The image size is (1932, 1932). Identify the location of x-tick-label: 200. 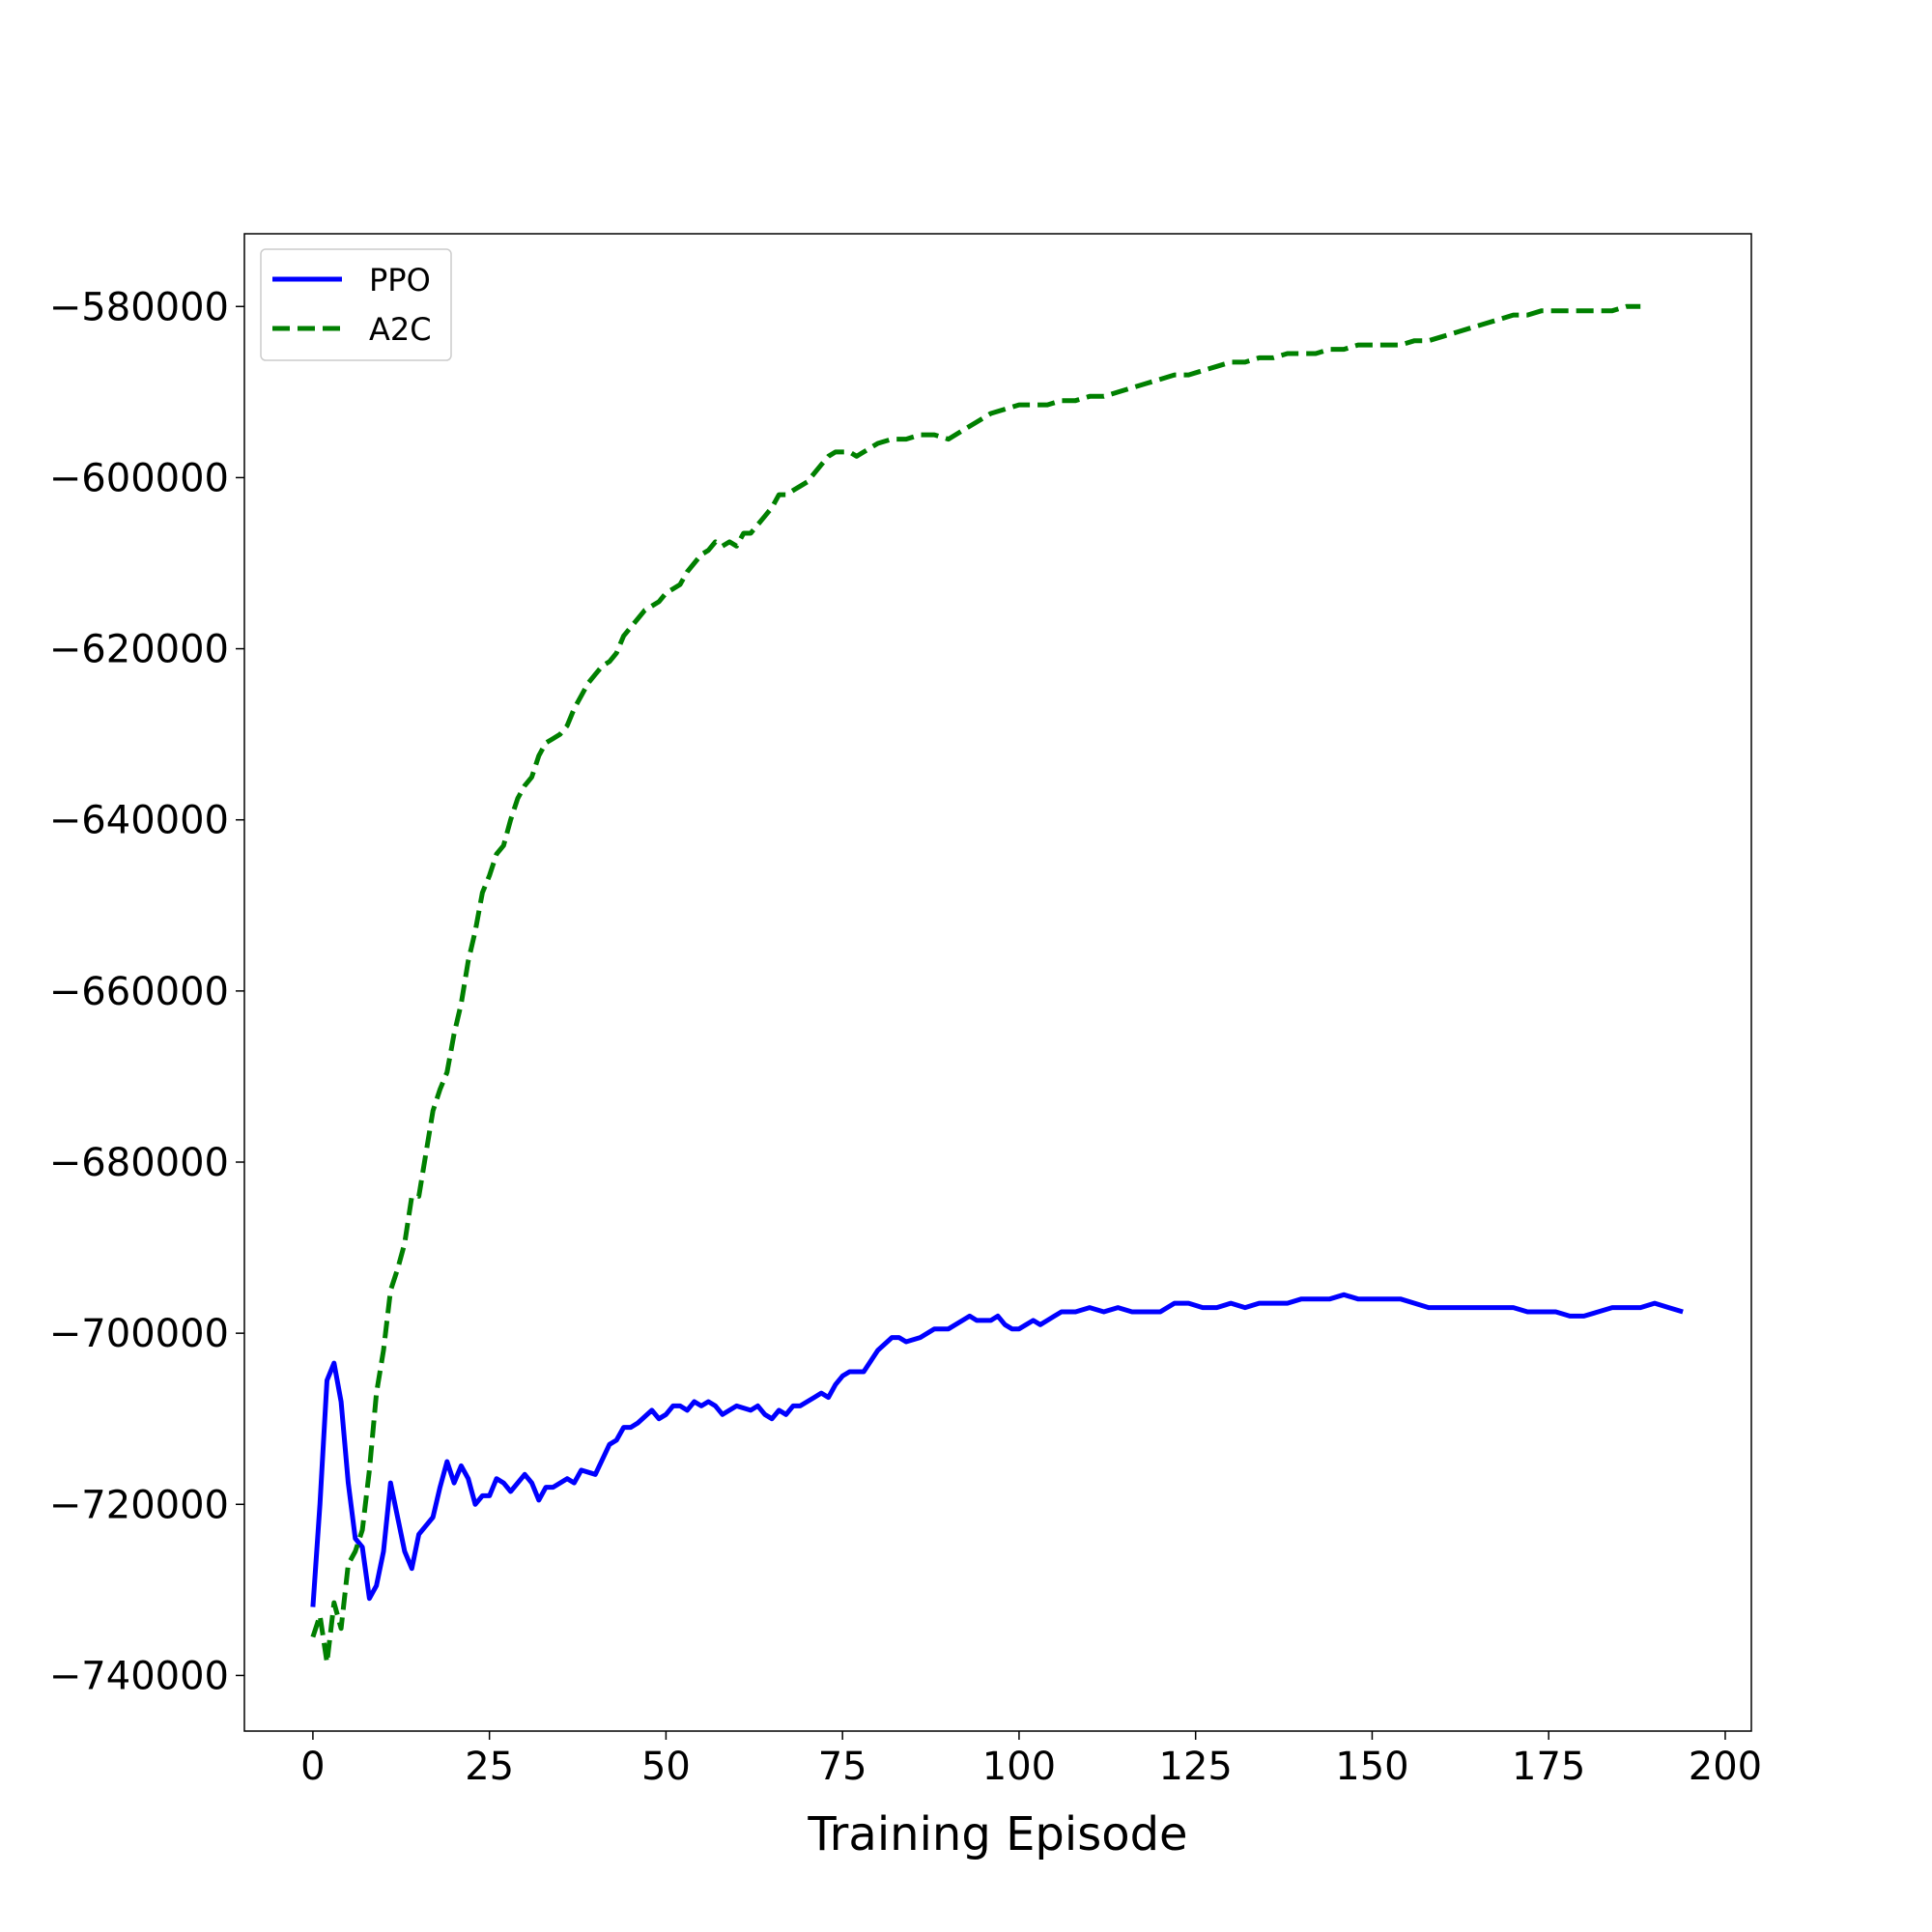
(1725, 1767).